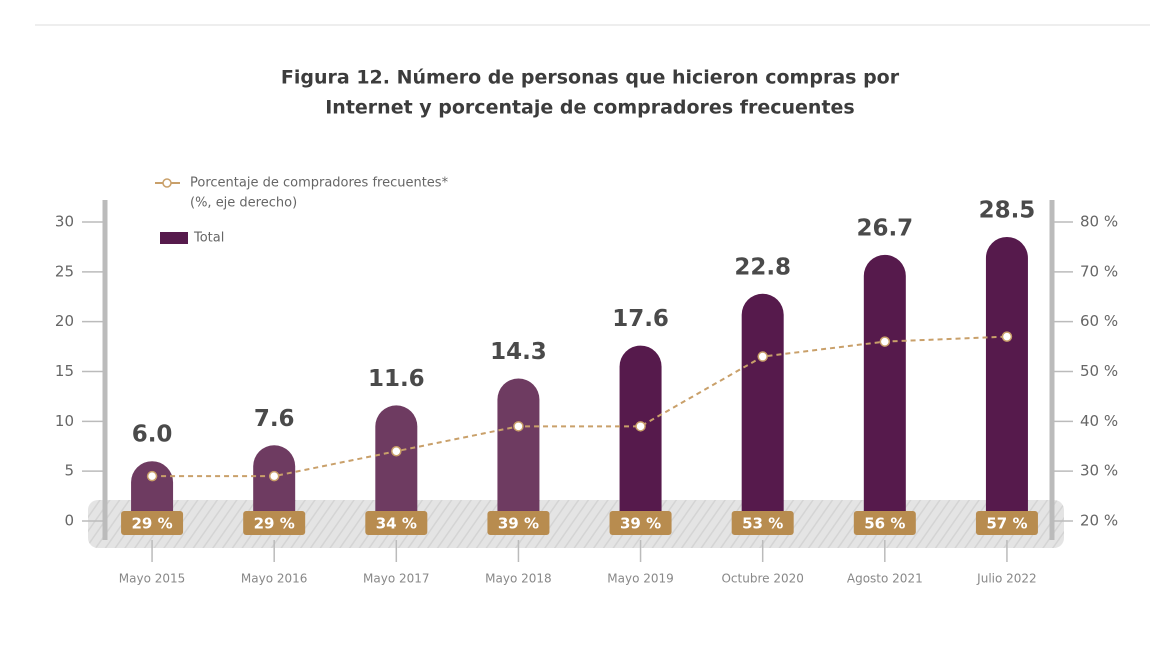  What do you see at coordinates (640, 319) in the screenshot?
I see `bar-value-label: 17.6` at bounding box center [640, 319].